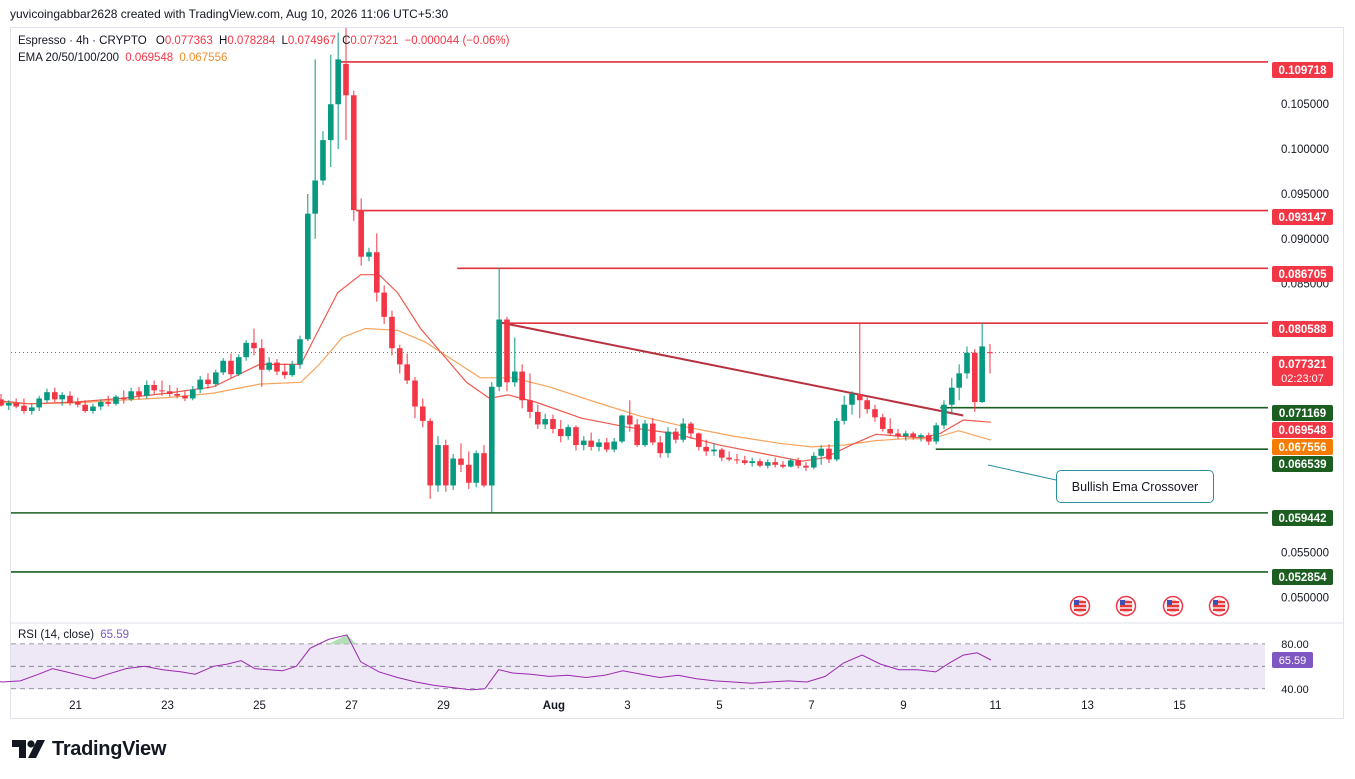 The width and height of the screenshot is (1355, 779). I want to click on tradingview-logo-icon, so click(28, 749).